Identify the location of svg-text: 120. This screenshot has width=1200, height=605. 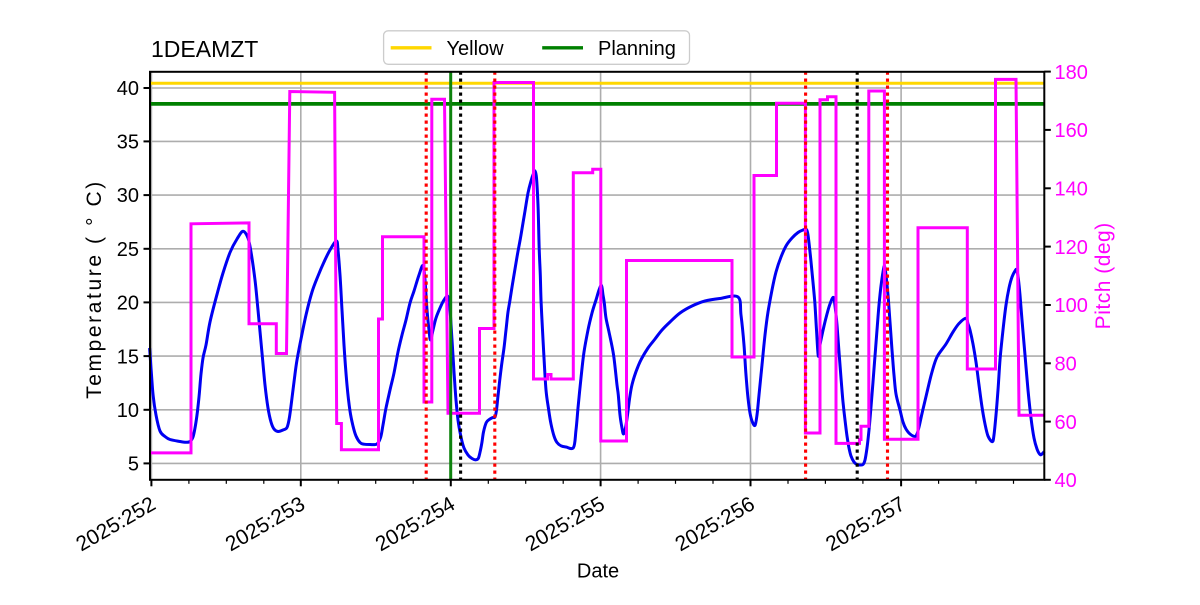
(1071, 248).